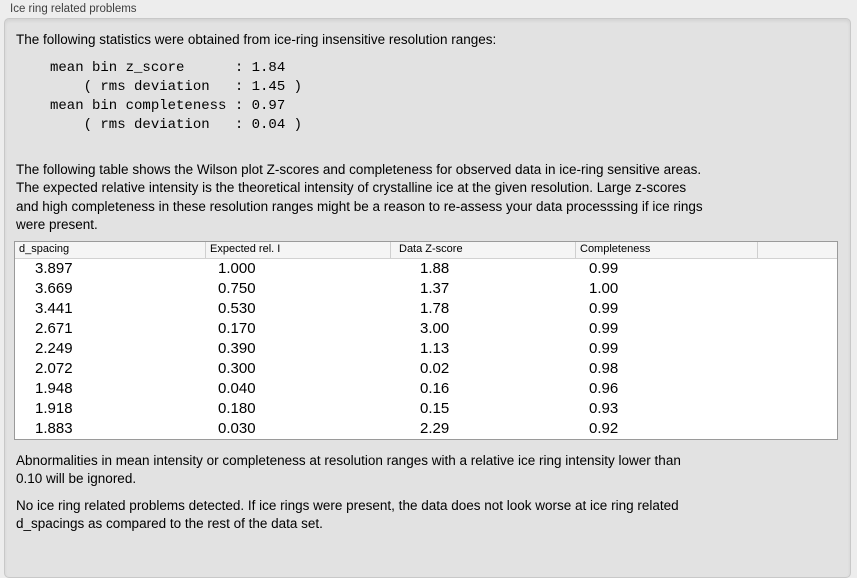 This screenshot has width=857, height=578. Describe the element at coordinates (435, 268) in the screenshot. I see `cell-data-z-score: 1.88` at that location.